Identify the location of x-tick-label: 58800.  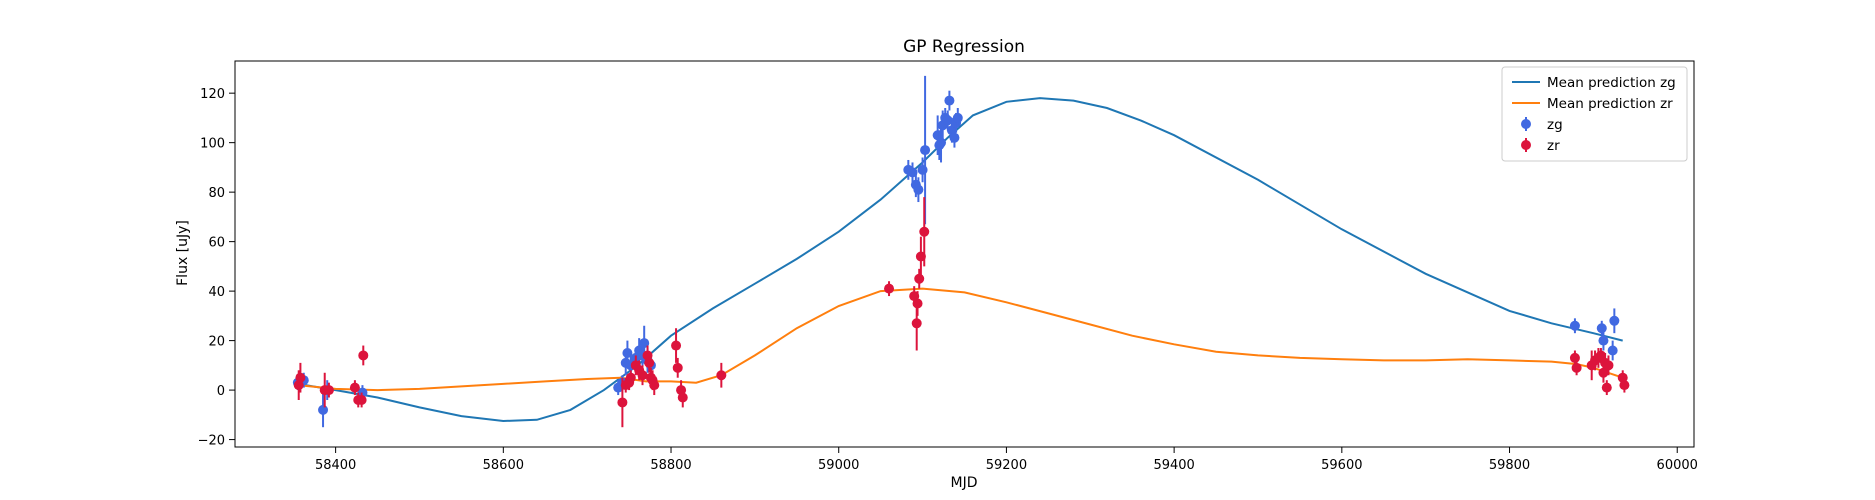
(670, 465).